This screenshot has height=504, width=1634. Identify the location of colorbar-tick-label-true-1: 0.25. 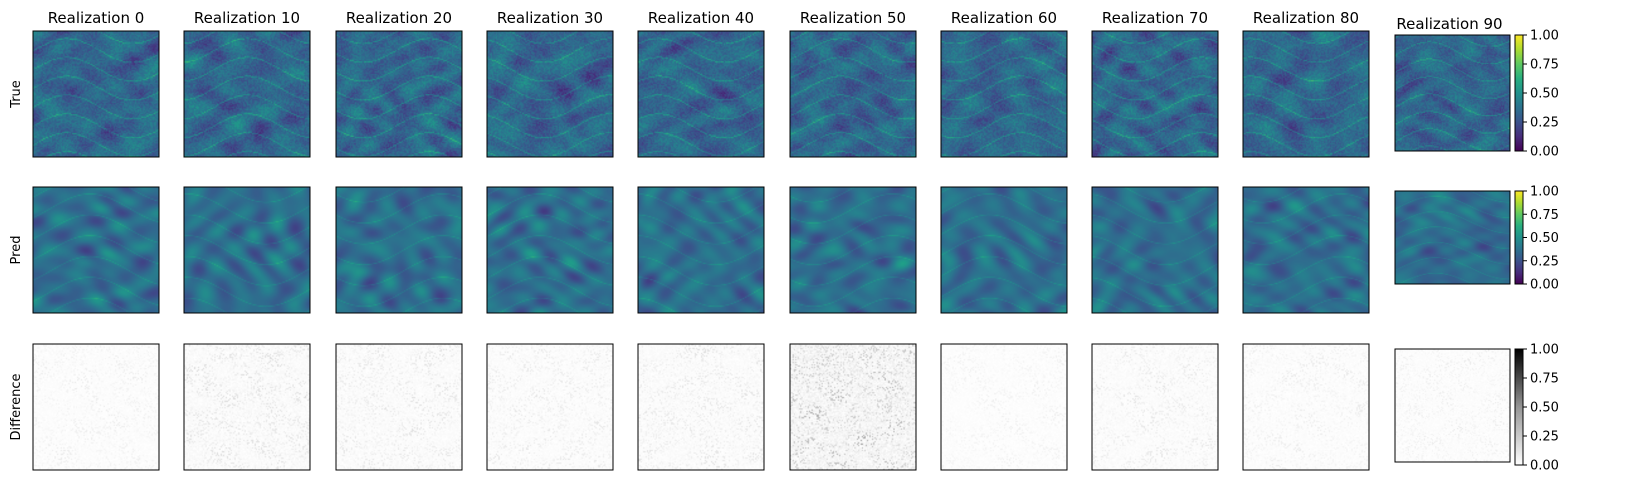
(1544, 123).